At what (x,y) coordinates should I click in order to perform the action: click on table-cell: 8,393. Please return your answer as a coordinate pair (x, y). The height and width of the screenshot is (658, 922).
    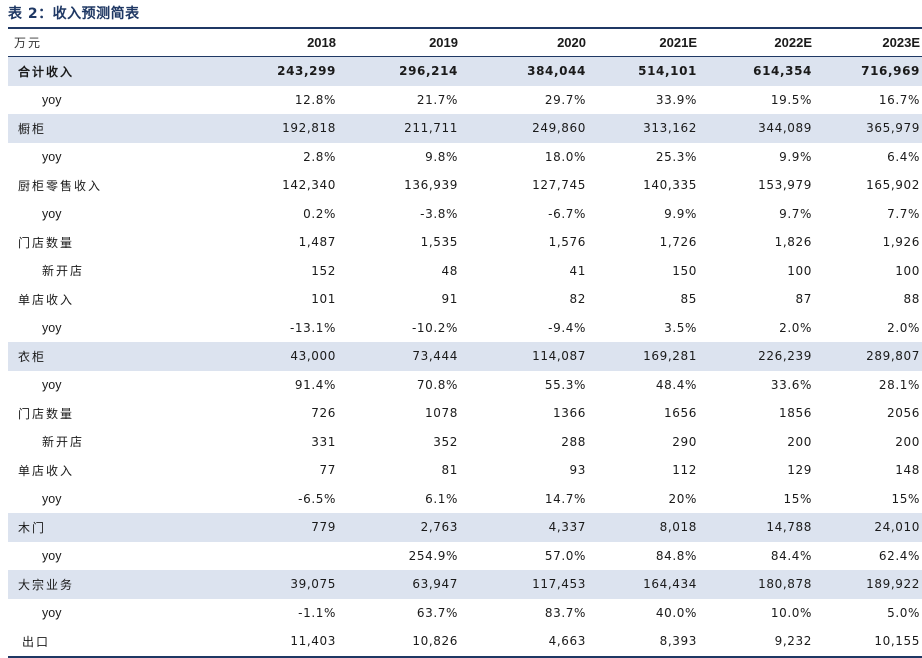
    Looking at the image, I should click on (643, 642).